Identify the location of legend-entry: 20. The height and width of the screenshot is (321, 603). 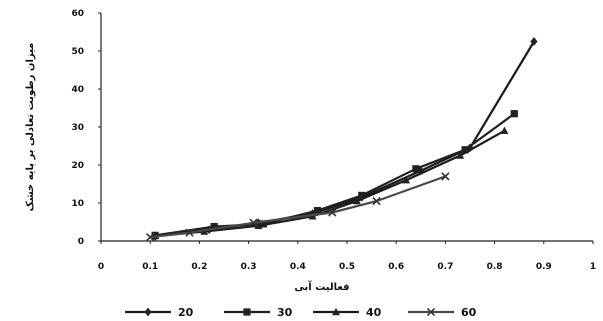
(159, 312).